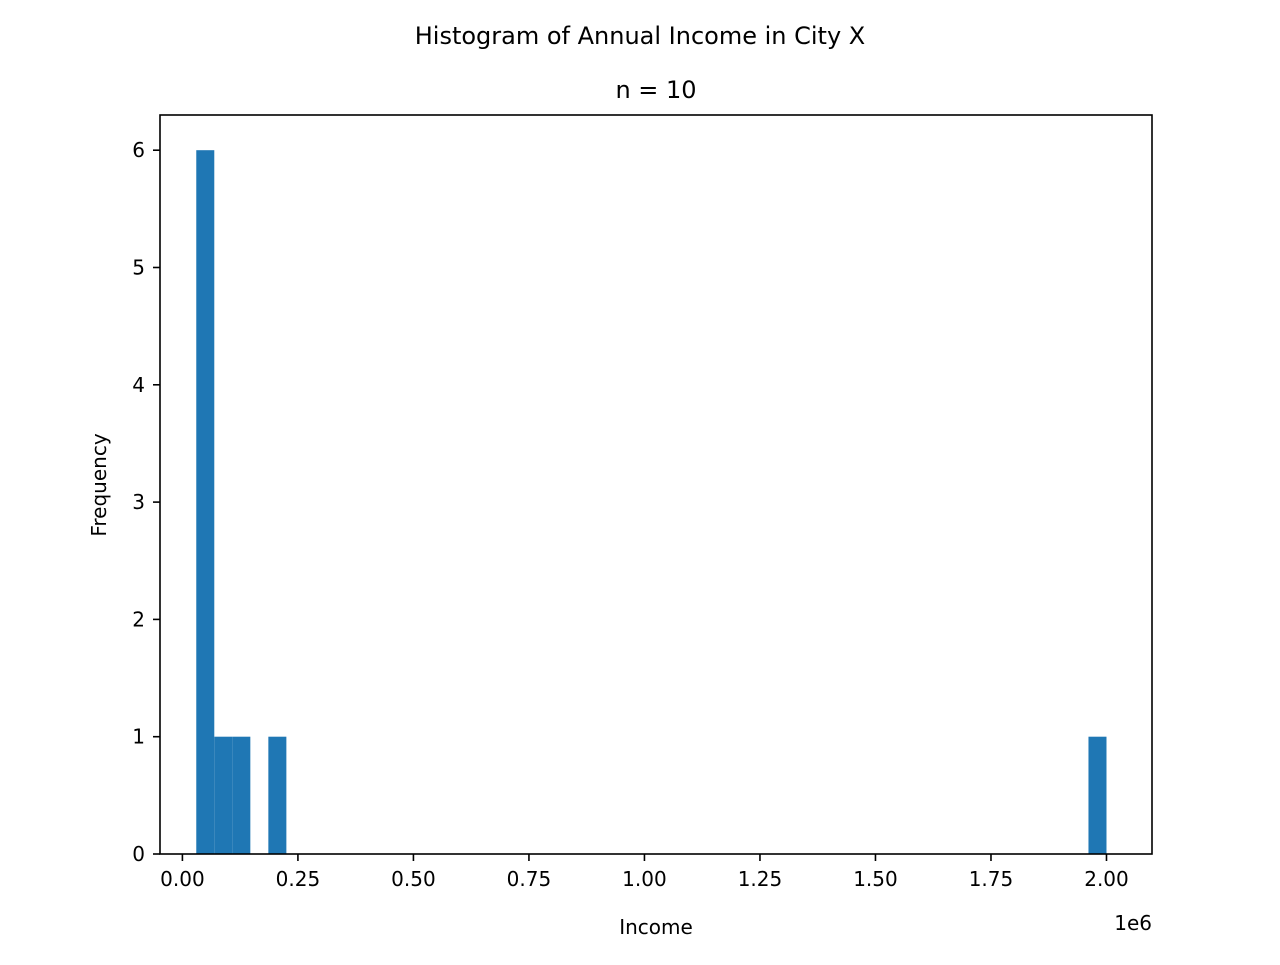  What do you see at coordinates (529, 879) in the screenshot?
I see `x-tick-label: 0.75` at bounding box center [529, 879].